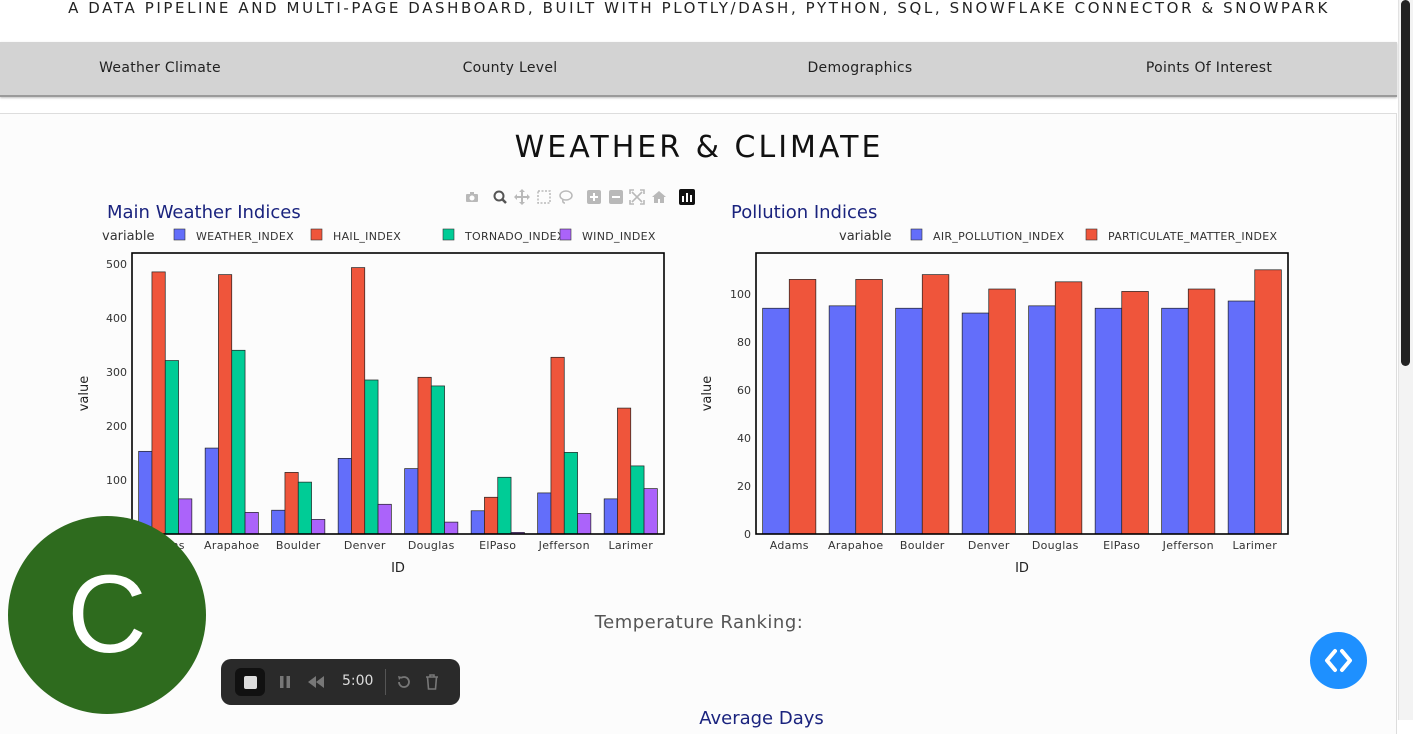  What do you see at coordinates (1405, 183) in the screenshot?
I see `scrollbar-thumb` at bounding box center [1405, 183].